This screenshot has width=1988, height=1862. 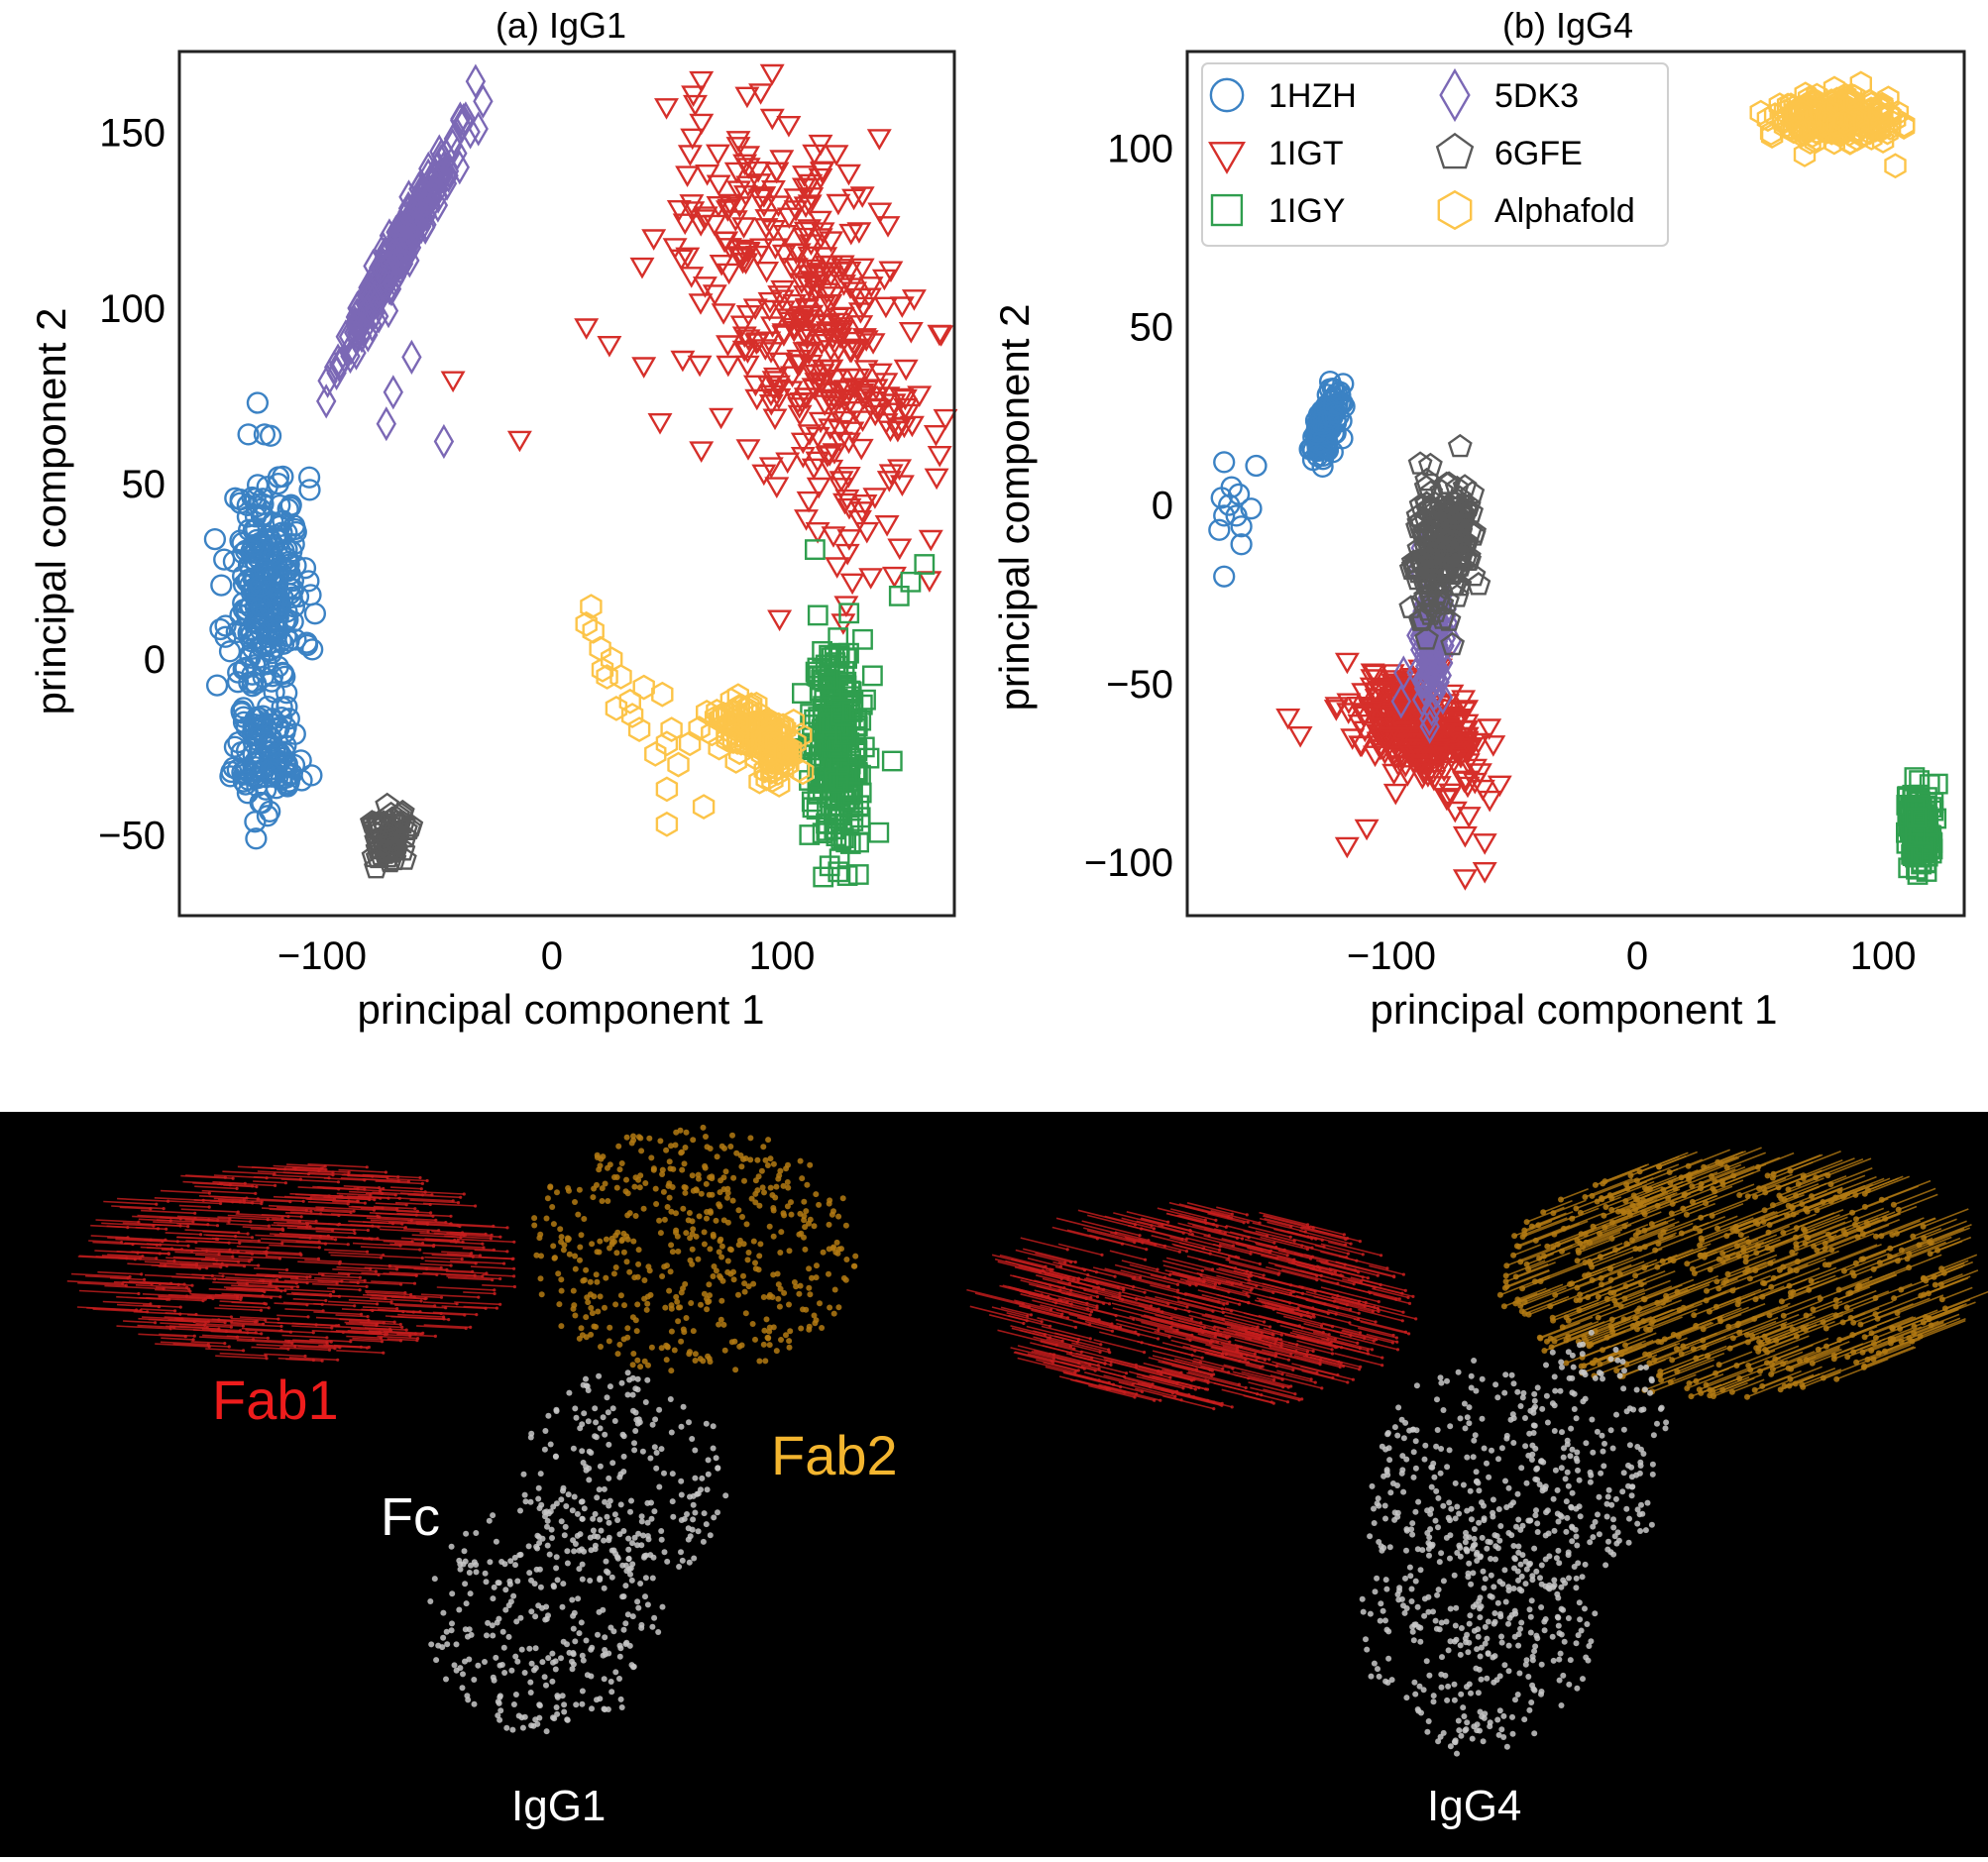 I want to click on legend-label: Alphafold, so click(x=1564, y=211).